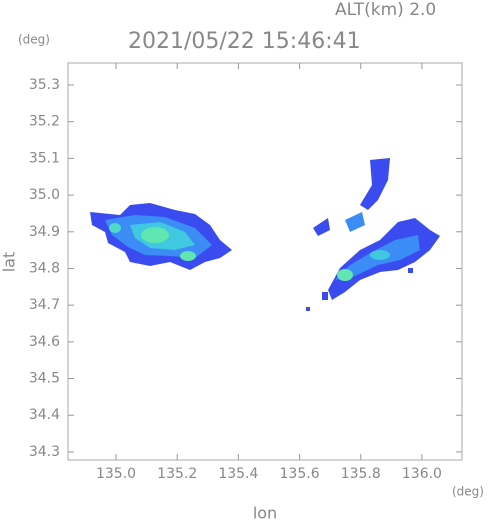 The image size is (491, 521). Describe the element at coordinates (44, 415) in the screenshot. I see `y-tick-label: 34.4` at that location.